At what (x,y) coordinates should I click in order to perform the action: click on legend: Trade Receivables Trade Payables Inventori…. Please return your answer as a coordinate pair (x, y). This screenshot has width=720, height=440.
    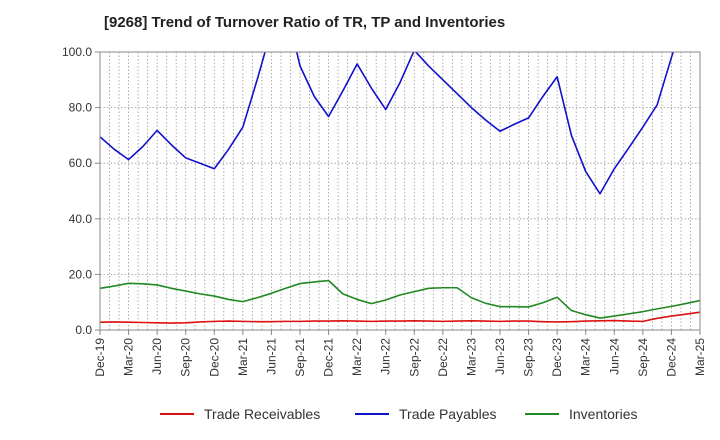
    Looking at the image, I should click on (398, 414).